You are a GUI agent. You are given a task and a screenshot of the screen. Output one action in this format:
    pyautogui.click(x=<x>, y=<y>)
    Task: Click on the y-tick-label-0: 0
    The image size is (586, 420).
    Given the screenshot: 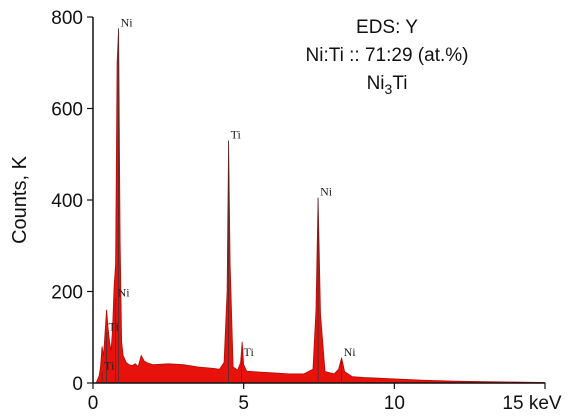 What is the action you would take?
    pyautogui.click(x=77, y=384)
    